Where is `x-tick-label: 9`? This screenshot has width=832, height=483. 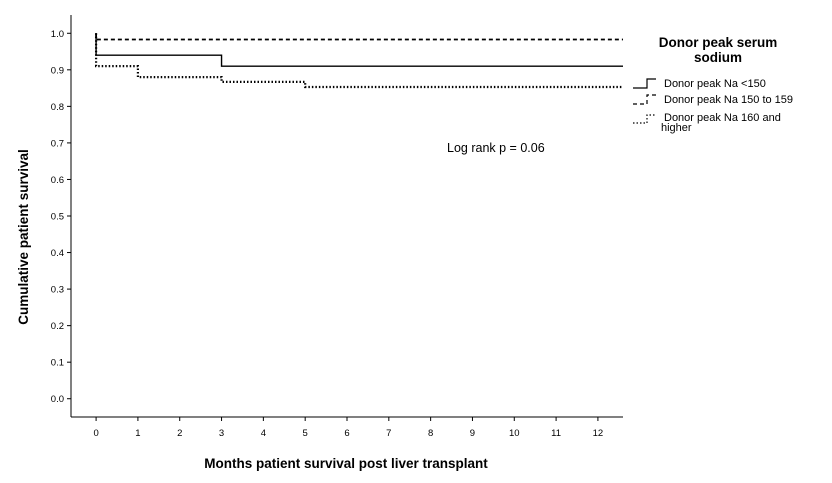 x-tick-label: 9 is located at coordinates (472, 433).